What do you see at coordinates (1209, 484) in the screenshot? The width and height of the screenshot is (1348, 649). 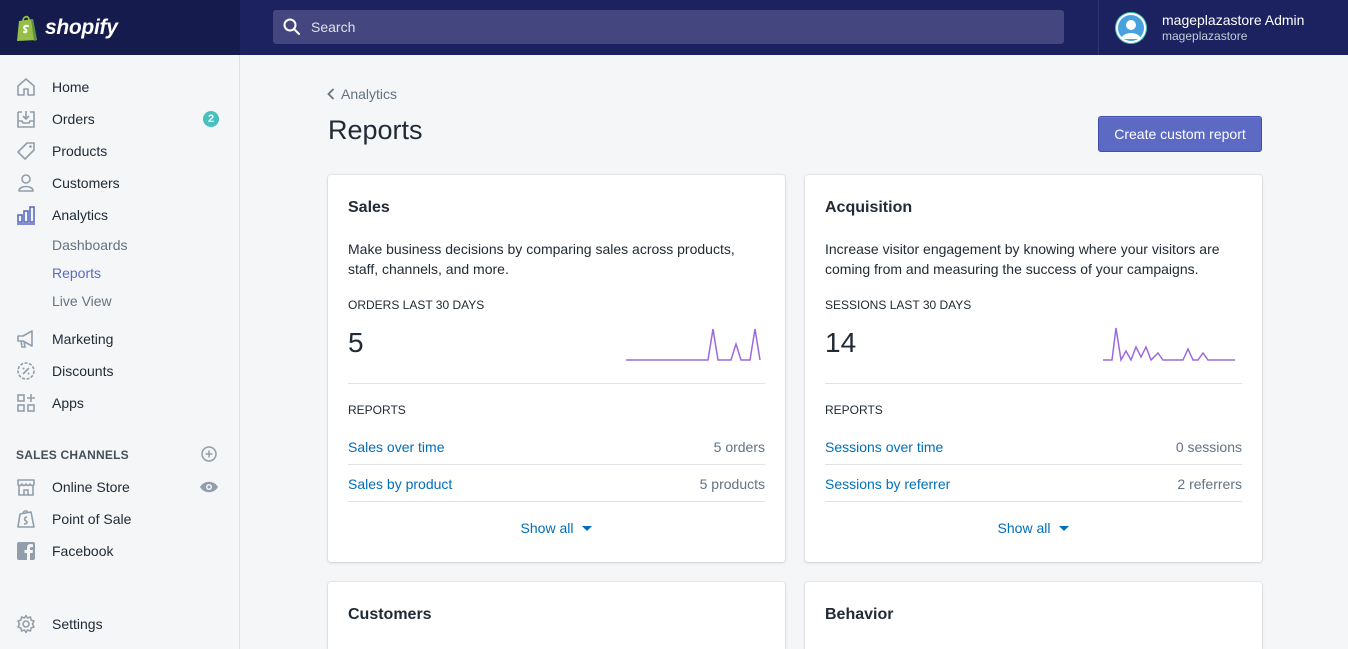 I see `report-count: 2 referrers` at bounding box center [1209, 484].